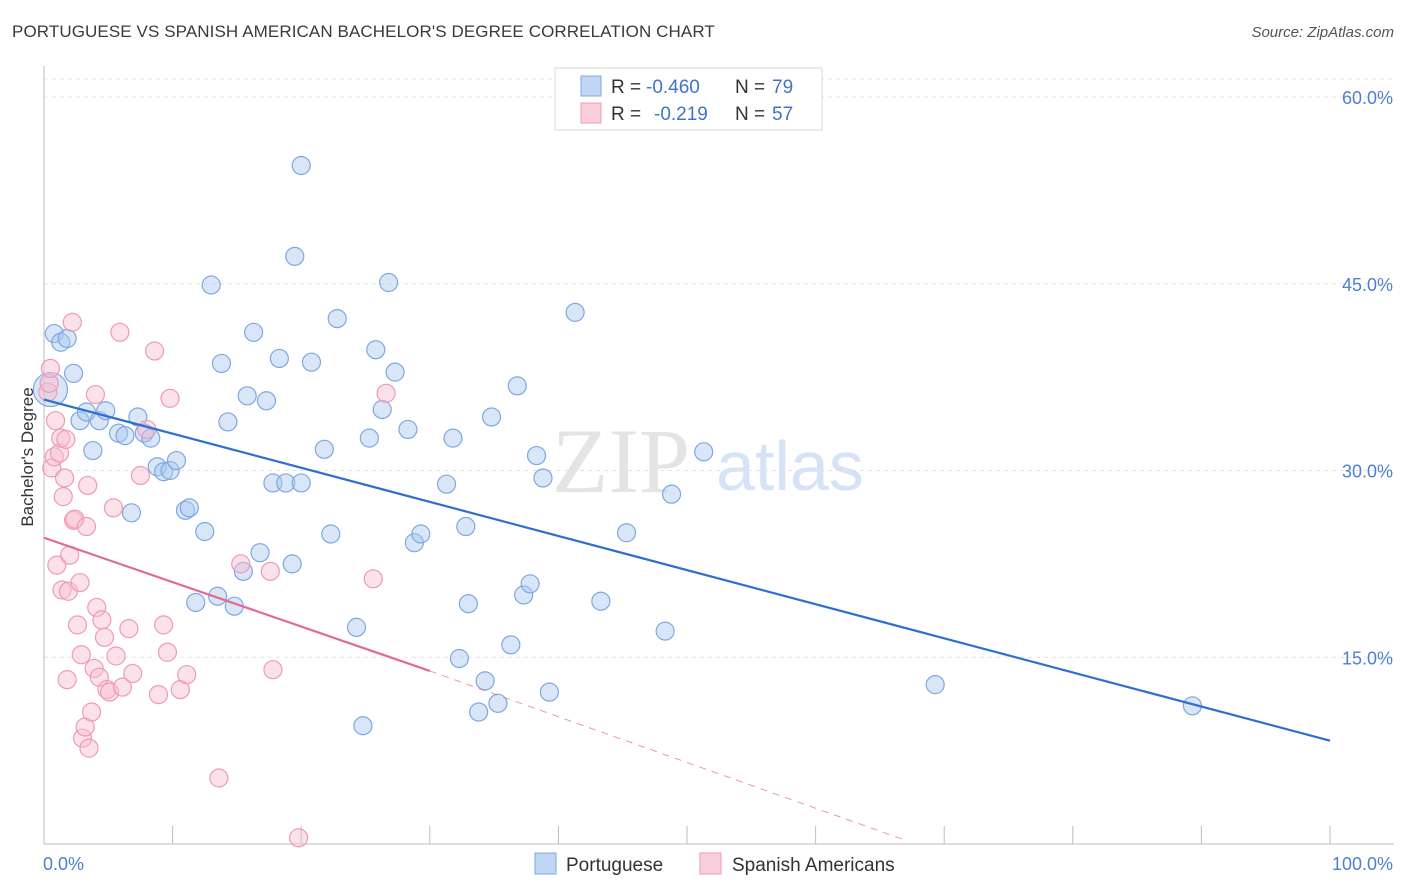  I want to click on legend-r-label-spanish: R =, so click(626, 114).